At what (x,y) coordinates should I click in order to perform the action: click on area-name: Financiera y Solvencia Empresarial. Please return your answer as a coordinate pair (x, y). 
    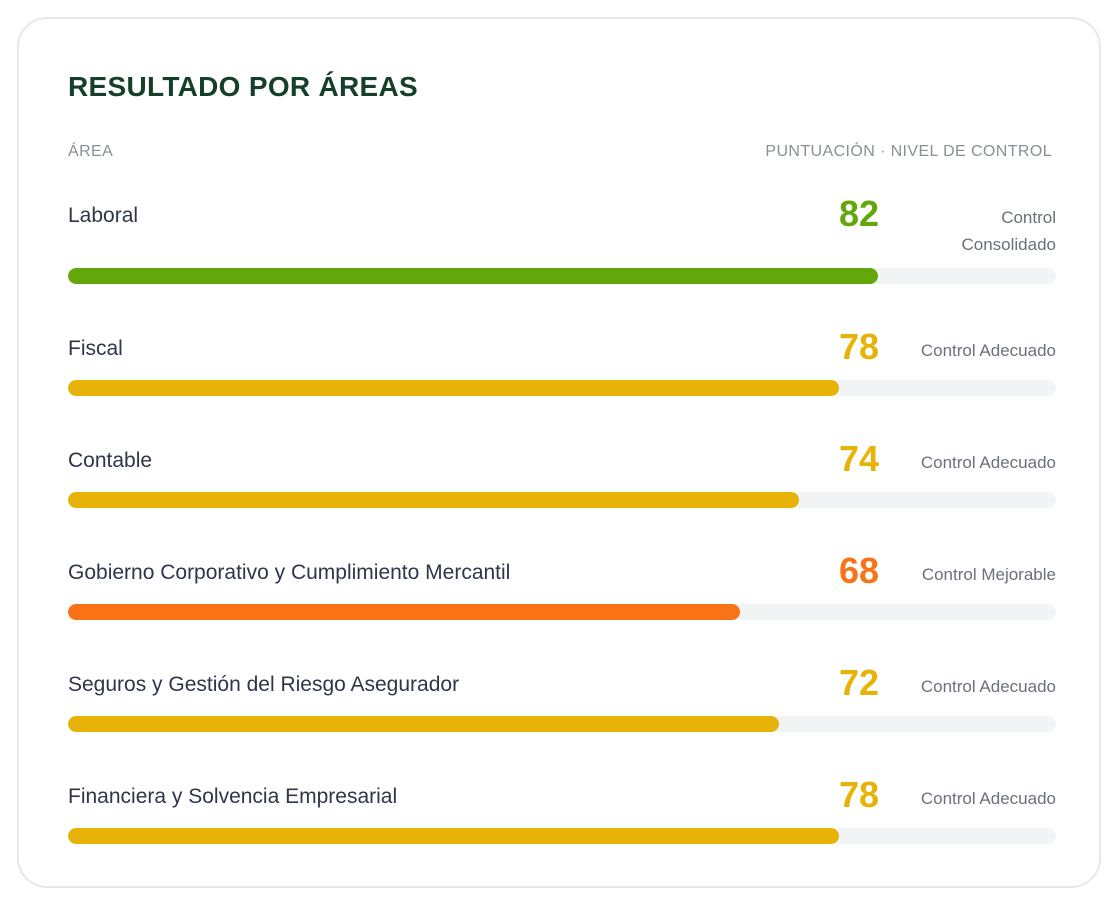
    Looking at the image, I should click on (233, 796).